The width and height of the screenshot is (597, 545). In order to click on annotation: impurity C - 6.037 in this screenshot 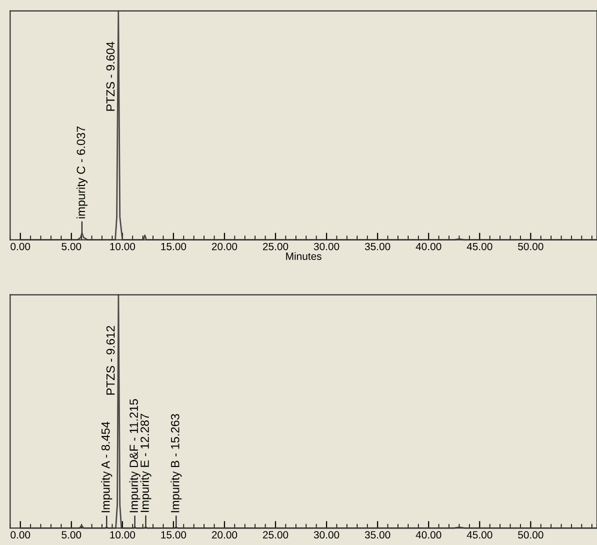, I will do `click(82, 172)`.